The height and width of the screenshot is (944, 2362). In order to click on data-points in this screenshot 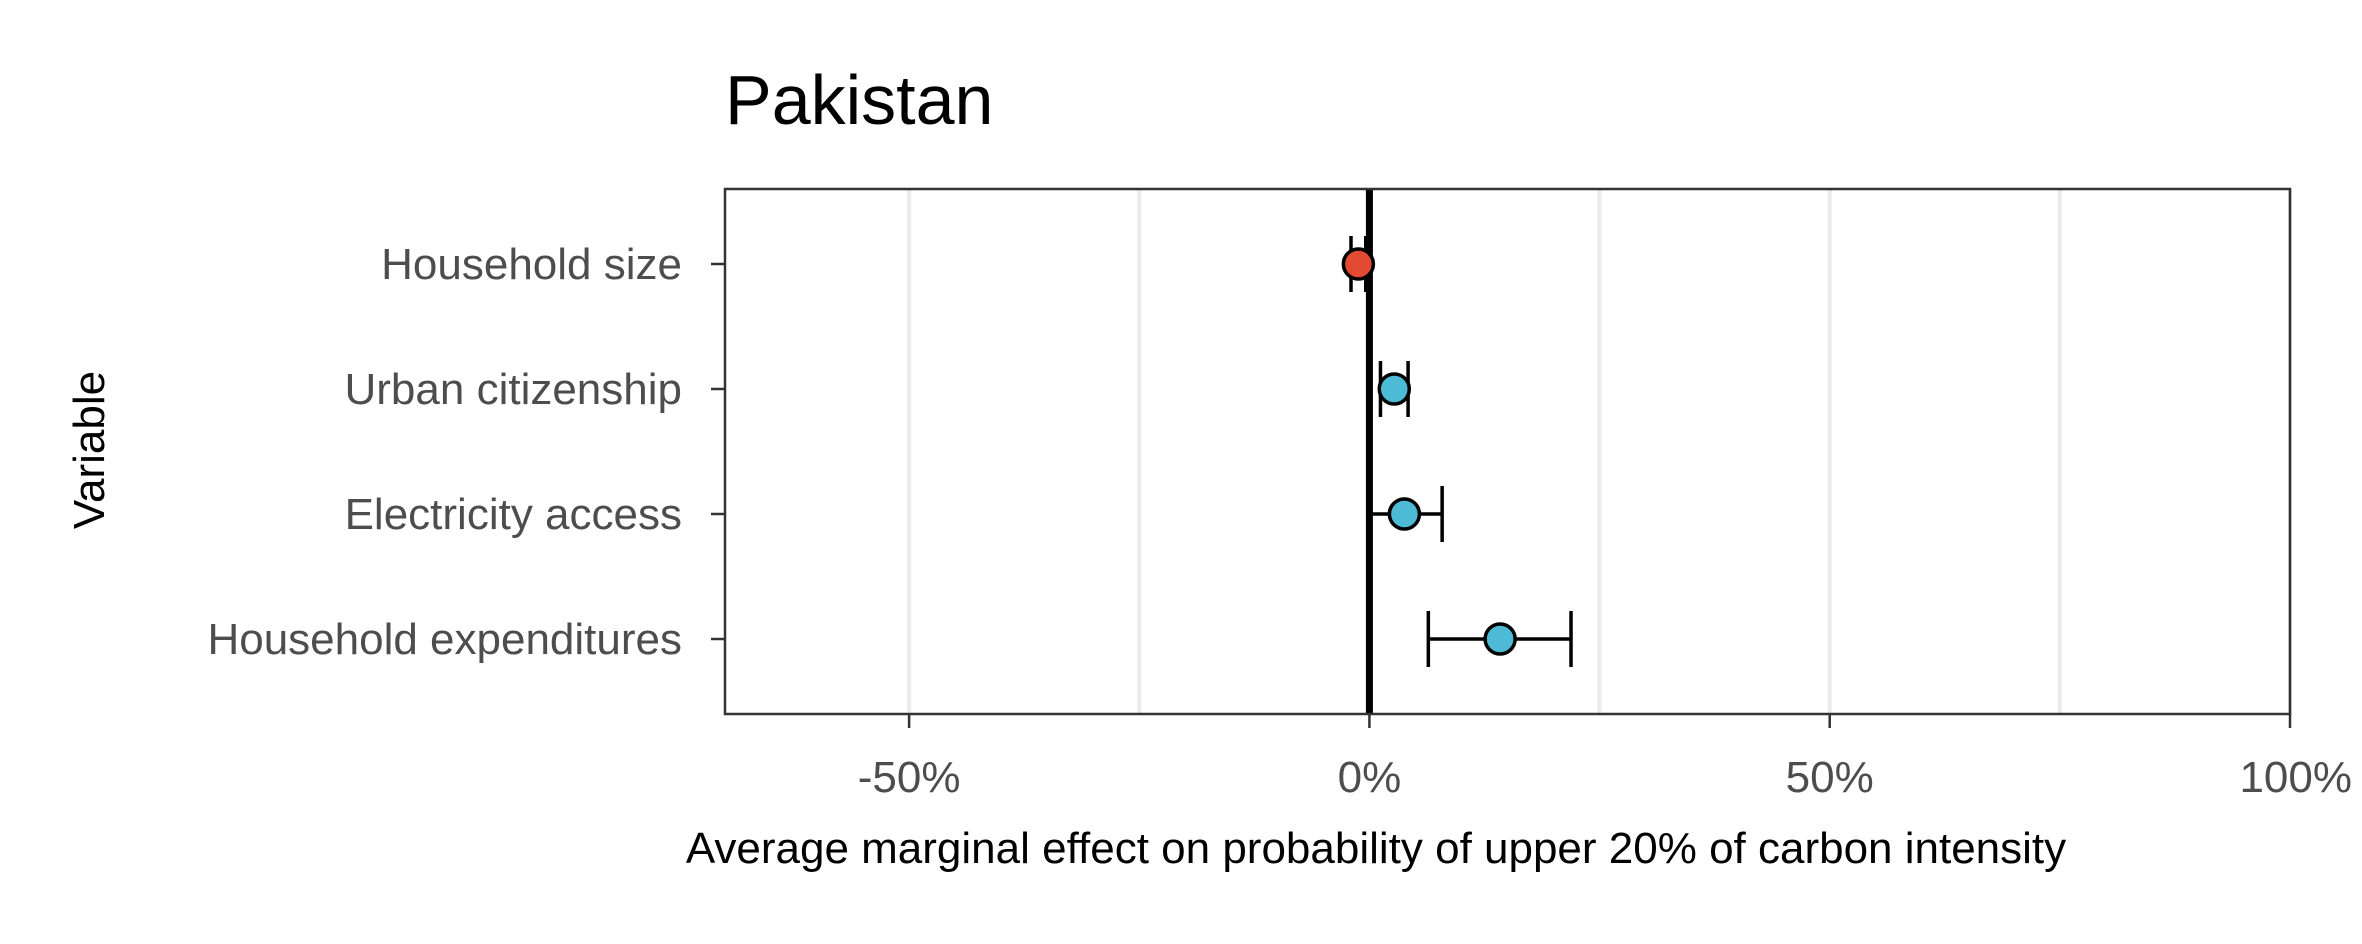, I will do `click(1429, 451)`.